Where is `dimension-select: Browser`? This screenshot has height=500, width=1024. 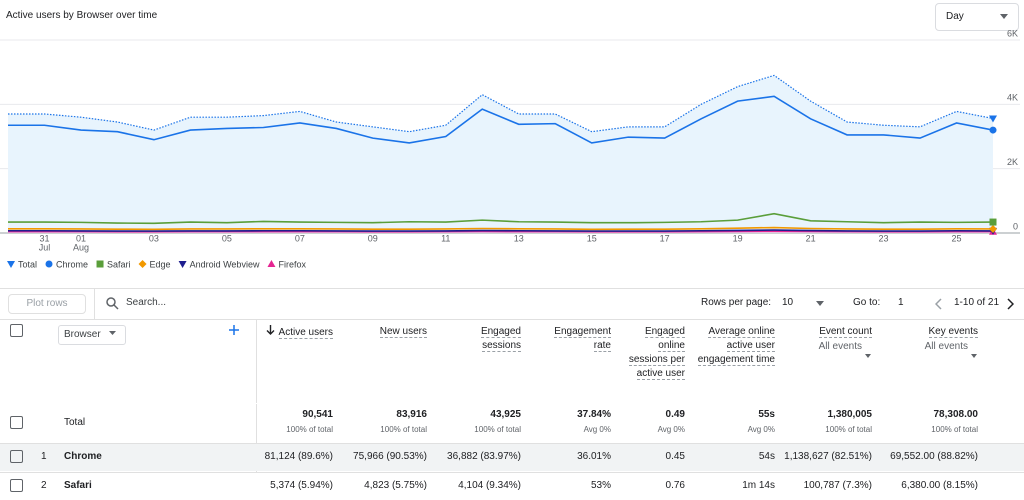 dimension-select: Browser is located at coordinates (92, 335).